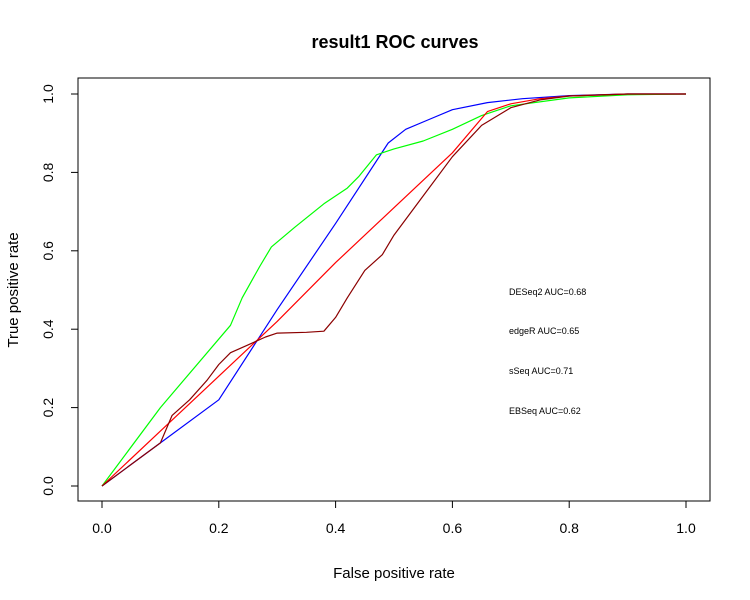 The image size is (750, 600). What do you see at coordinates (48, 408) in the screenshot?
I see `y-tick-label: 0.2` at bounding box center [48, 408].